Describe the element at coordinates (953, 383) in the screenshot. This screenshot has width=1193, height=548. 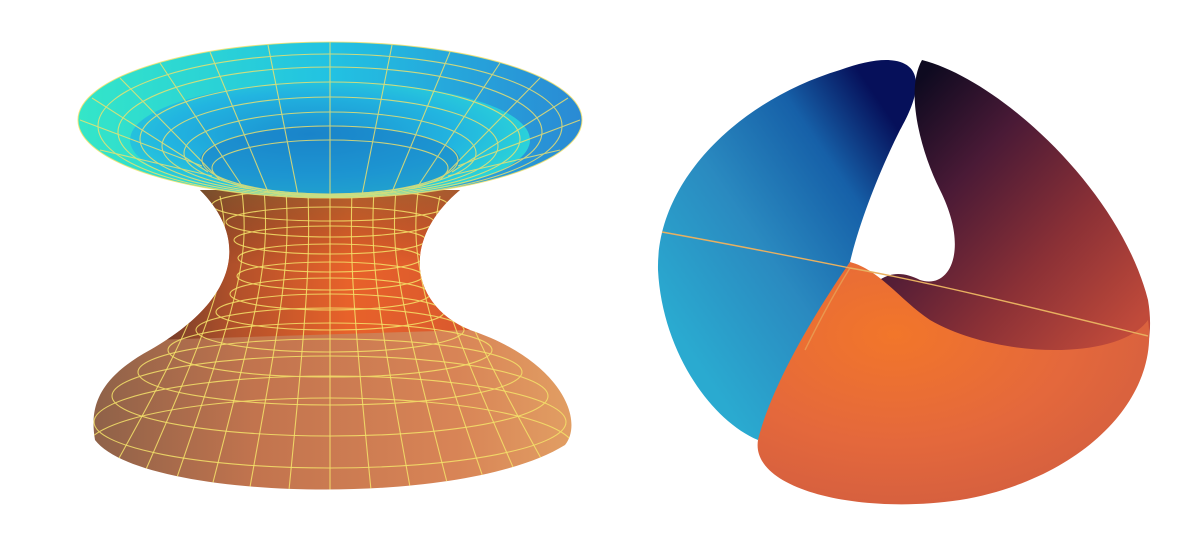
I see `orange-lobe` at that location.